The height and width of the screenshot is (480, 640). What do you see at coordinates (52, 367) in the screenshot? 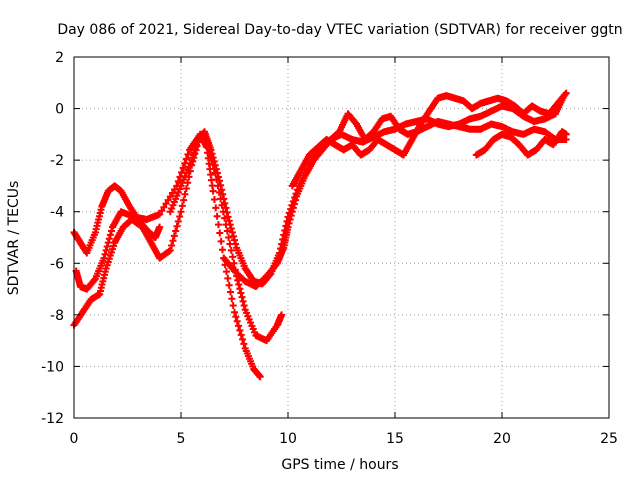
I see `y-tick-label: -10` at bounding box center [52, 367].